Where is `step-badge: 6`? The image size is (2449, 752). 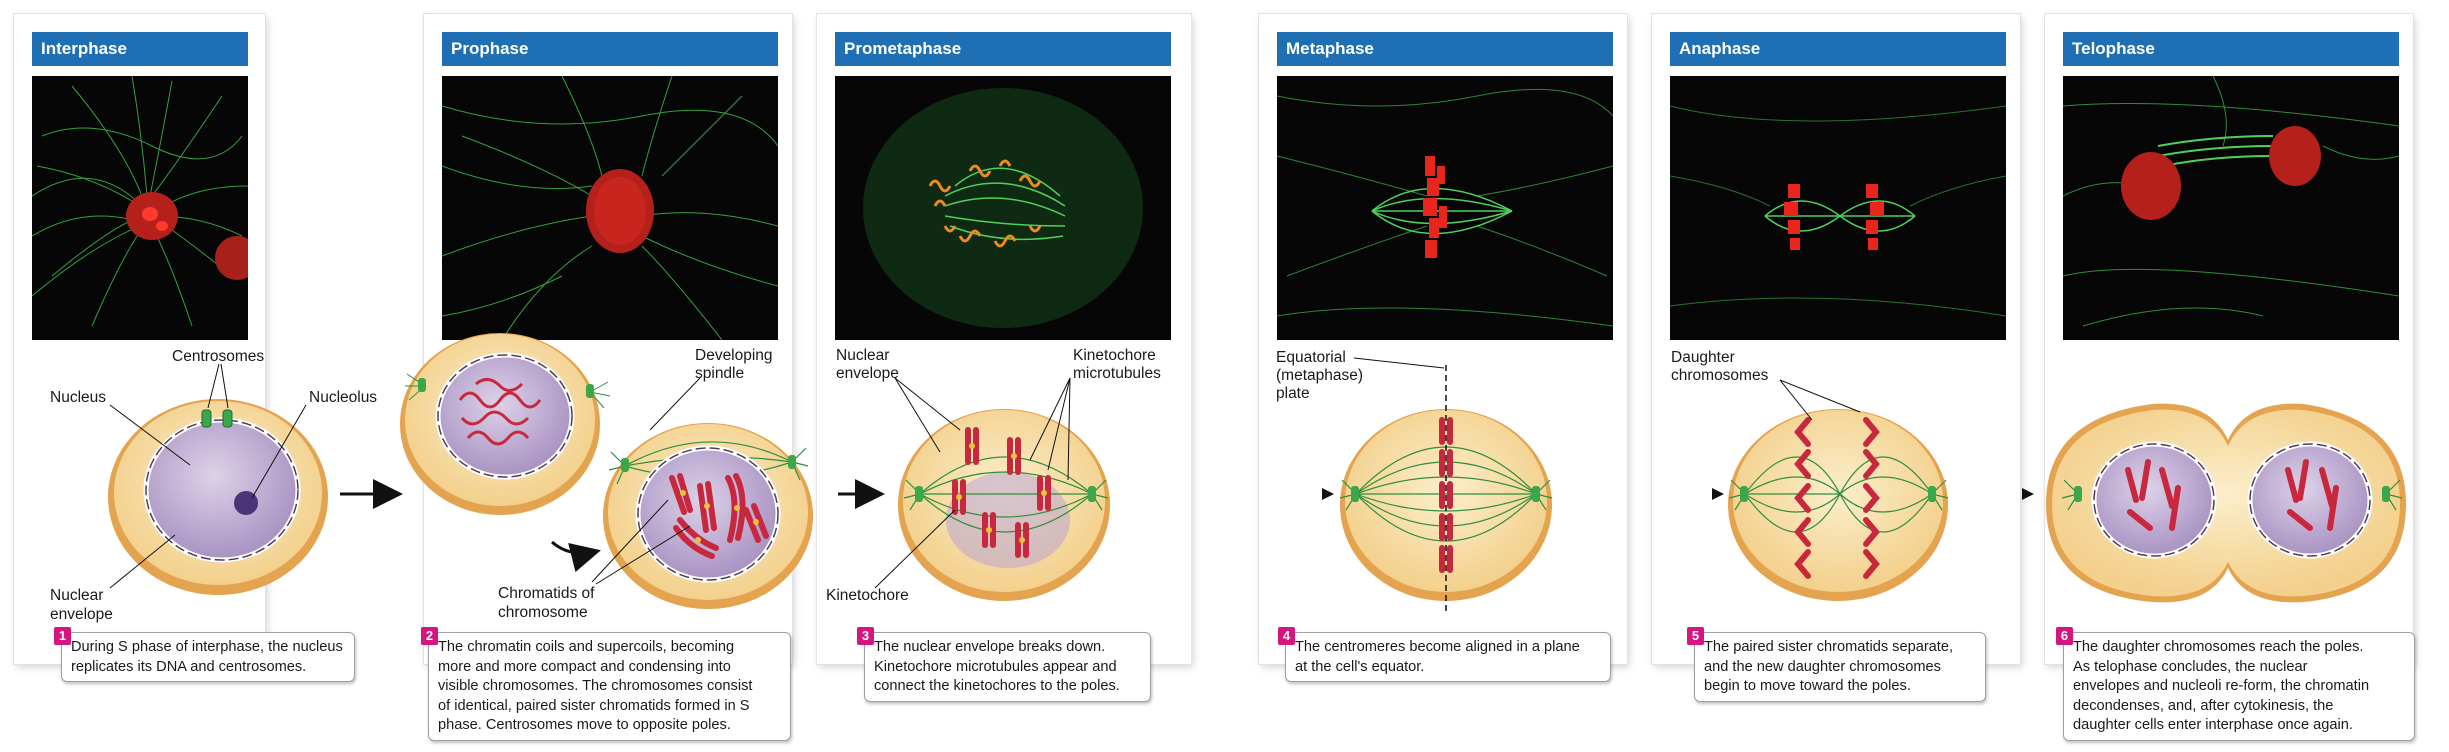 step-badge: 6 is located at coordinates (2064, 636).